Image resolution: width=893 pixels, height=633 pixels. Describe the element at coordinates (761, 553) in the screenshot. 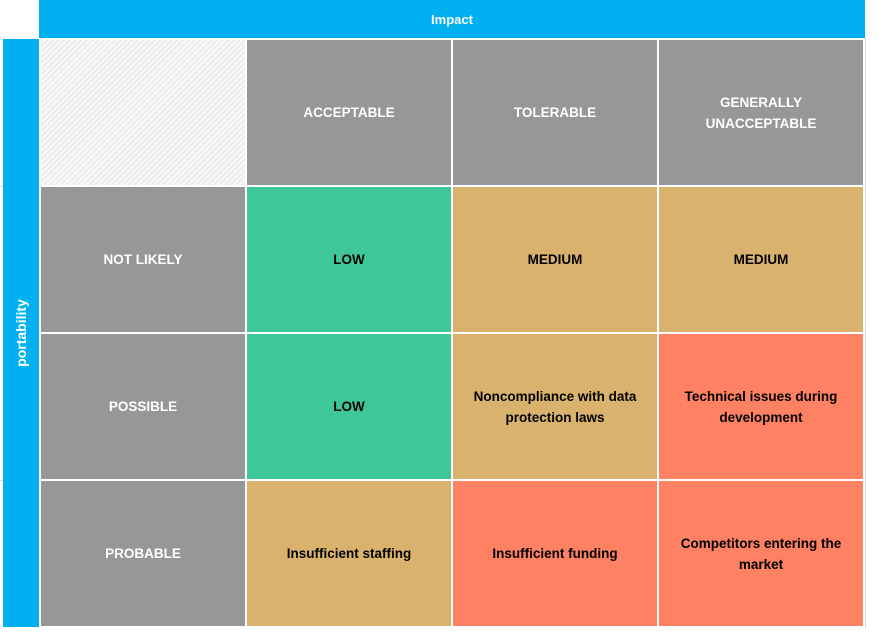

I see `risk-cell: Competitors entering the market` at that location.